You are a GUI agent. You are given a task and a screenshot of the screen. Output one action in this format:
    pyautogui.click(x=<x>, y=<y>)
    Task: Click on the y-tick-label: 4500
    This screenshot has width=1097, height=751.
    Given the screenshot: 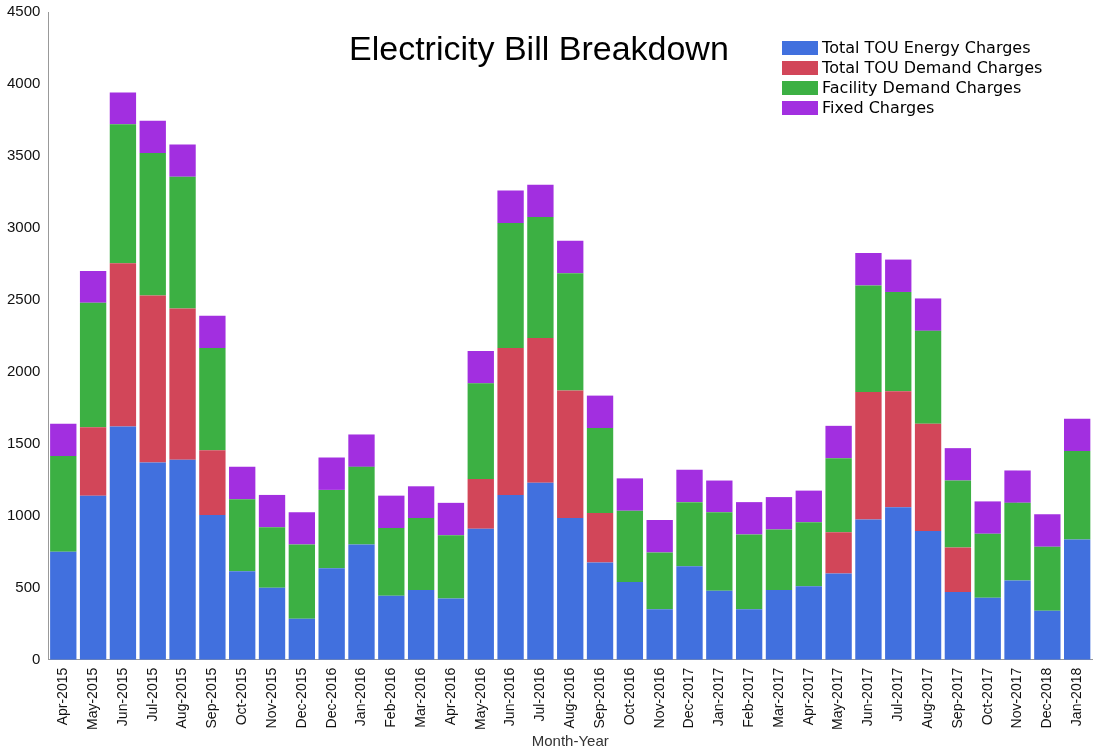 What is the action you would take?
    pyautogui.click(x=23, y=11)
    